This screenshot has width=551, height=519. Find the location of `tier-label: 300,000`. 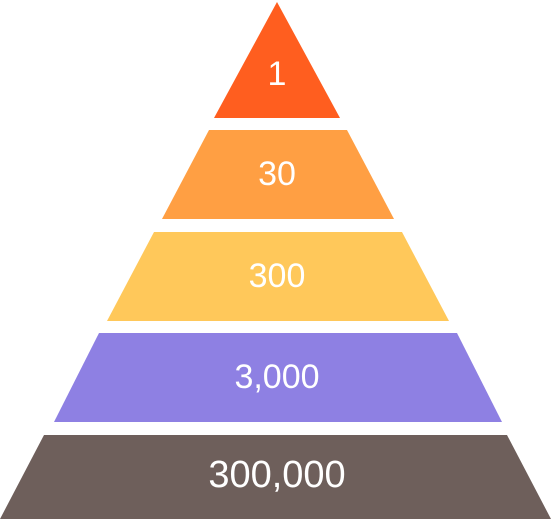

tier-label: 300,000 is located at coordinates (276, 475).